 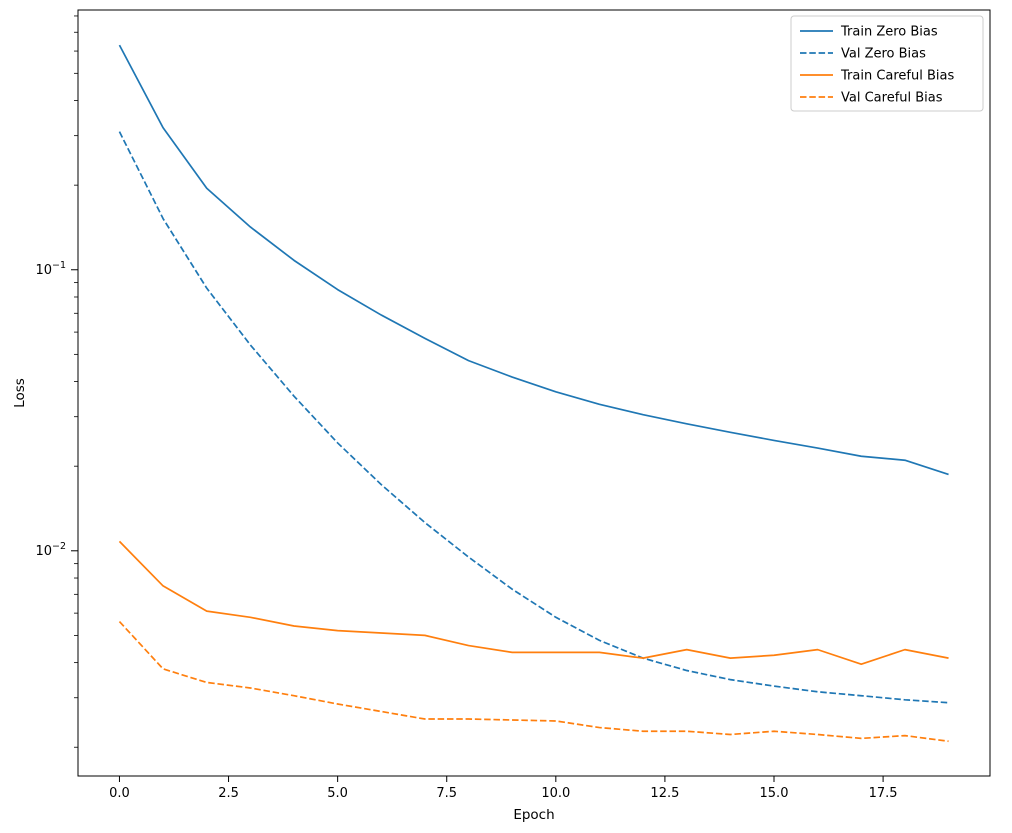 I want to click on y-tick-label: 10⁻², so click(x=50, y=550).